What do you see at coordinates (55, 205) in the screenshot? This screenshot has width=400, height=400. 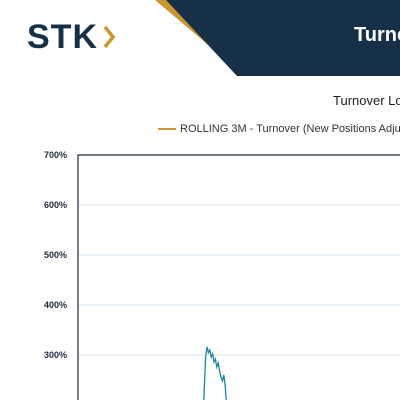 I see `y-tick-label: 600%` at bounding box center [55, 205].